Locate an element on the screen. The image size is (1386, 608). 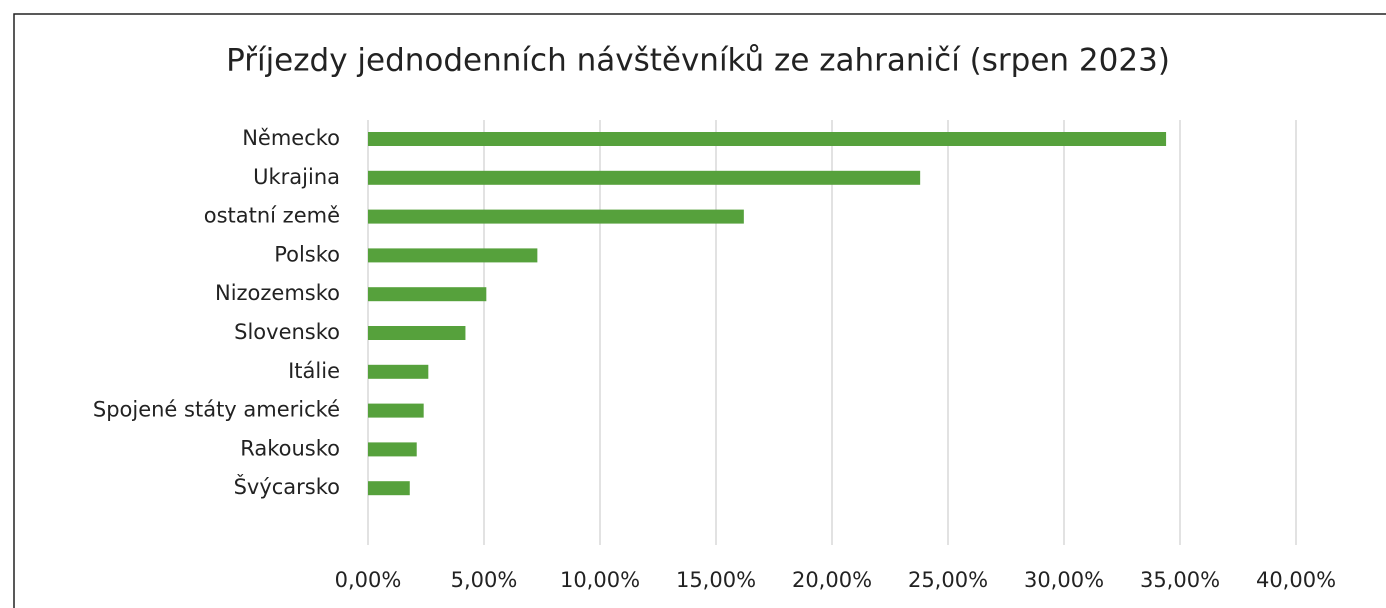
y-tick-label: ostatní země is located at coordinates (272, 216).